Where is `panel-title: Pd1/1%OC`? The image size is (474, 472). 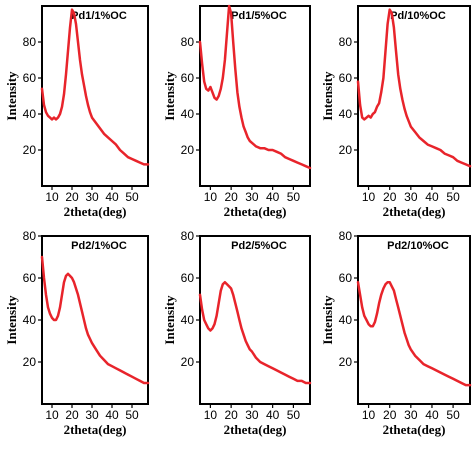 panel-title: Pd1/1%OC is located at coordinates (99, 16).